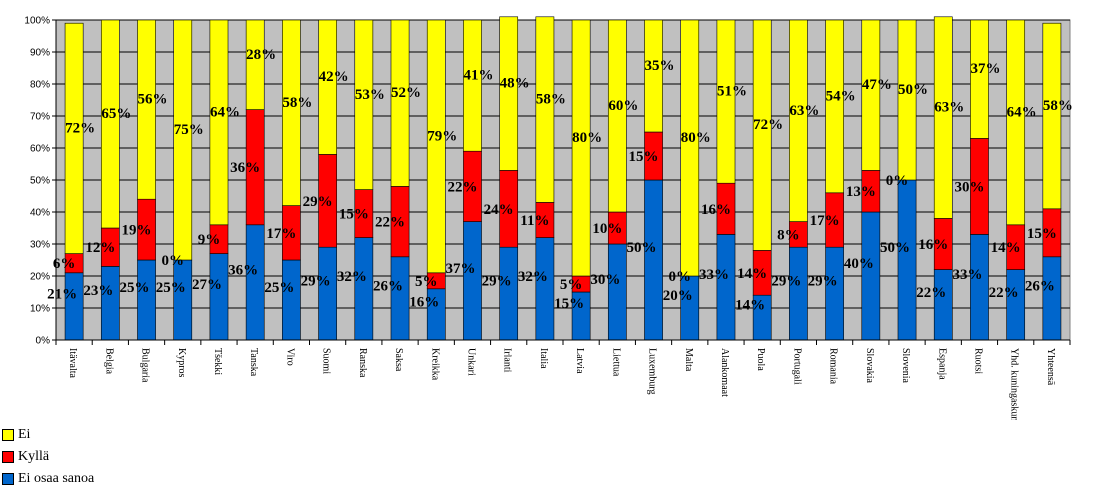 This screenshot has width=1093, height=500. What do you see at coordinates (40, 85) in the screenshot?
I see `y-tick-label: 80%` at bounding box center [40, 85].